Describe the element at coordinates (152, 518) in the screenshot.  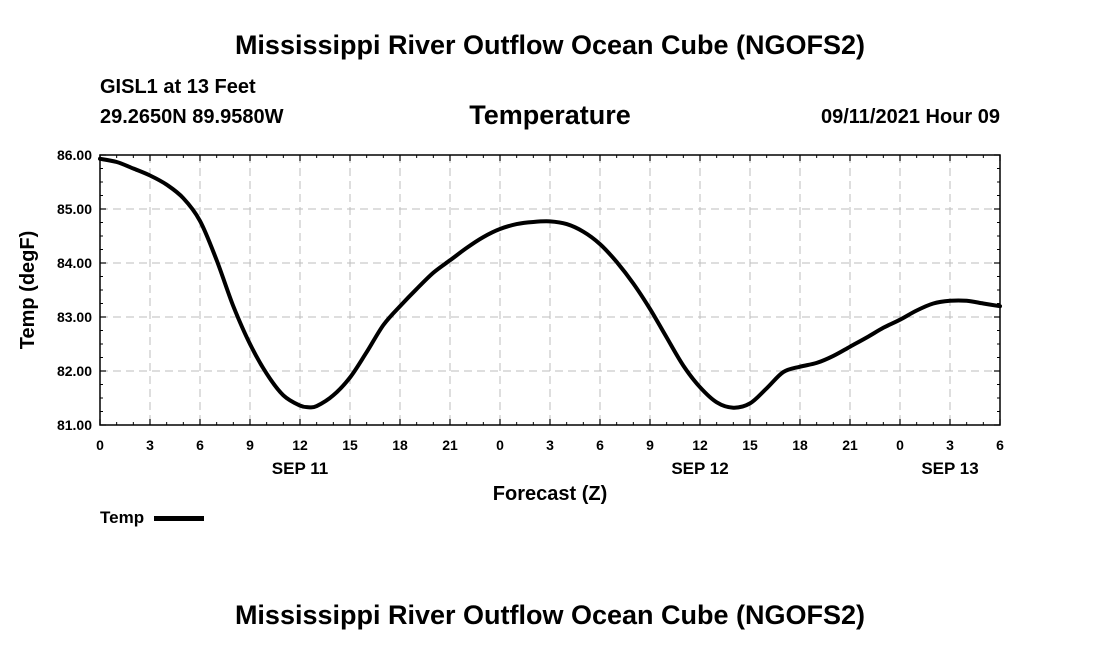
I see `legend: Temp` at that location.